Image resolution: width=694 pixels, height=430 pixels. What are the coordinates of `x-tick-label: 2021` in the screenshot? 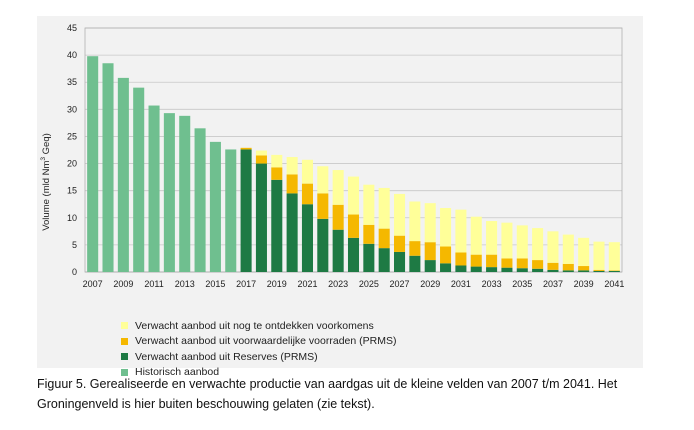 It's located at (307, 284).